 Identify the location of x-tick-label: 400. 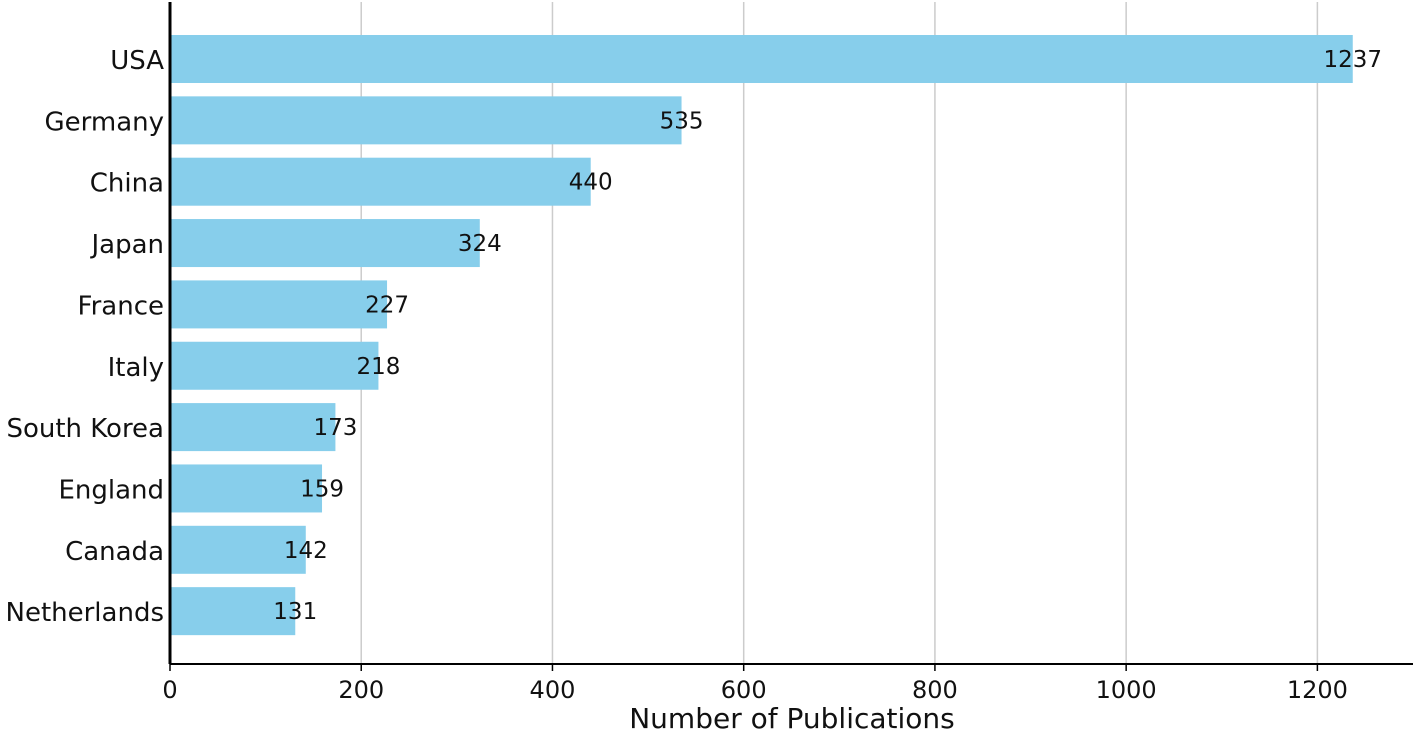
(553, 690).